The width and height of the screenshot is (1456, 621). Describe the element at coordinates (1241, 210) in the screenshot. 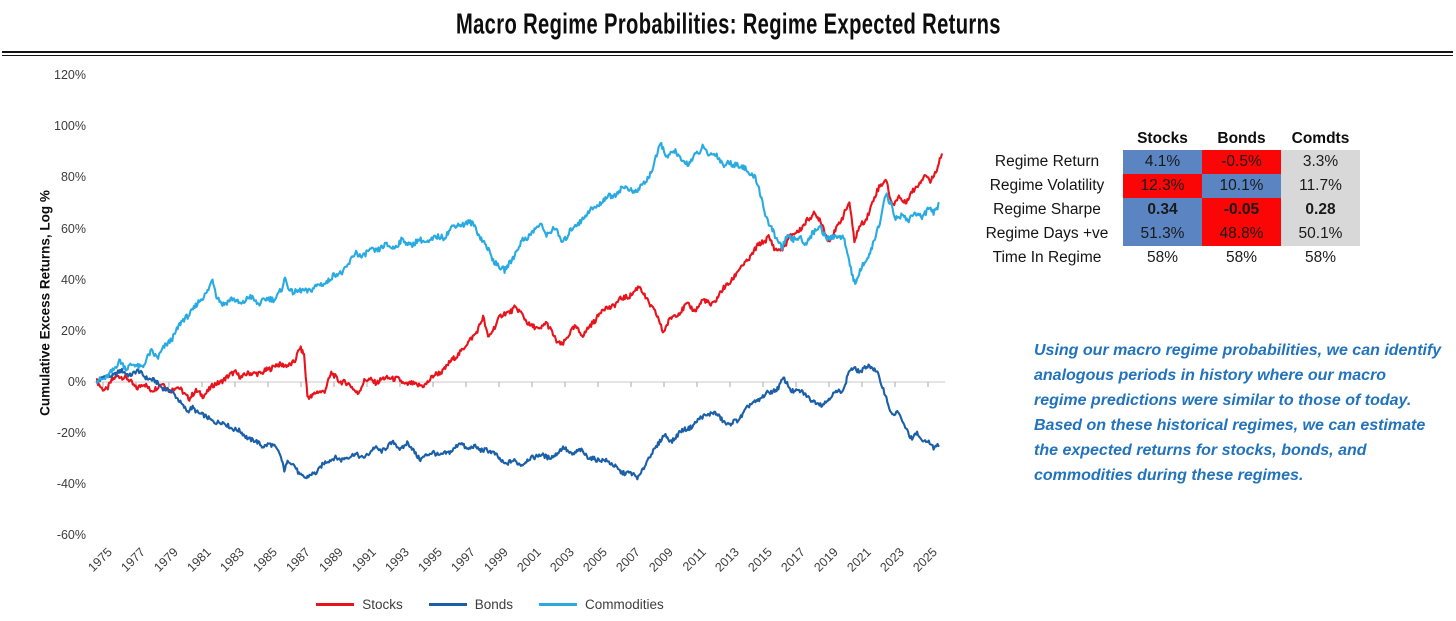

I see `table-value-cell: -0.05` at that location.